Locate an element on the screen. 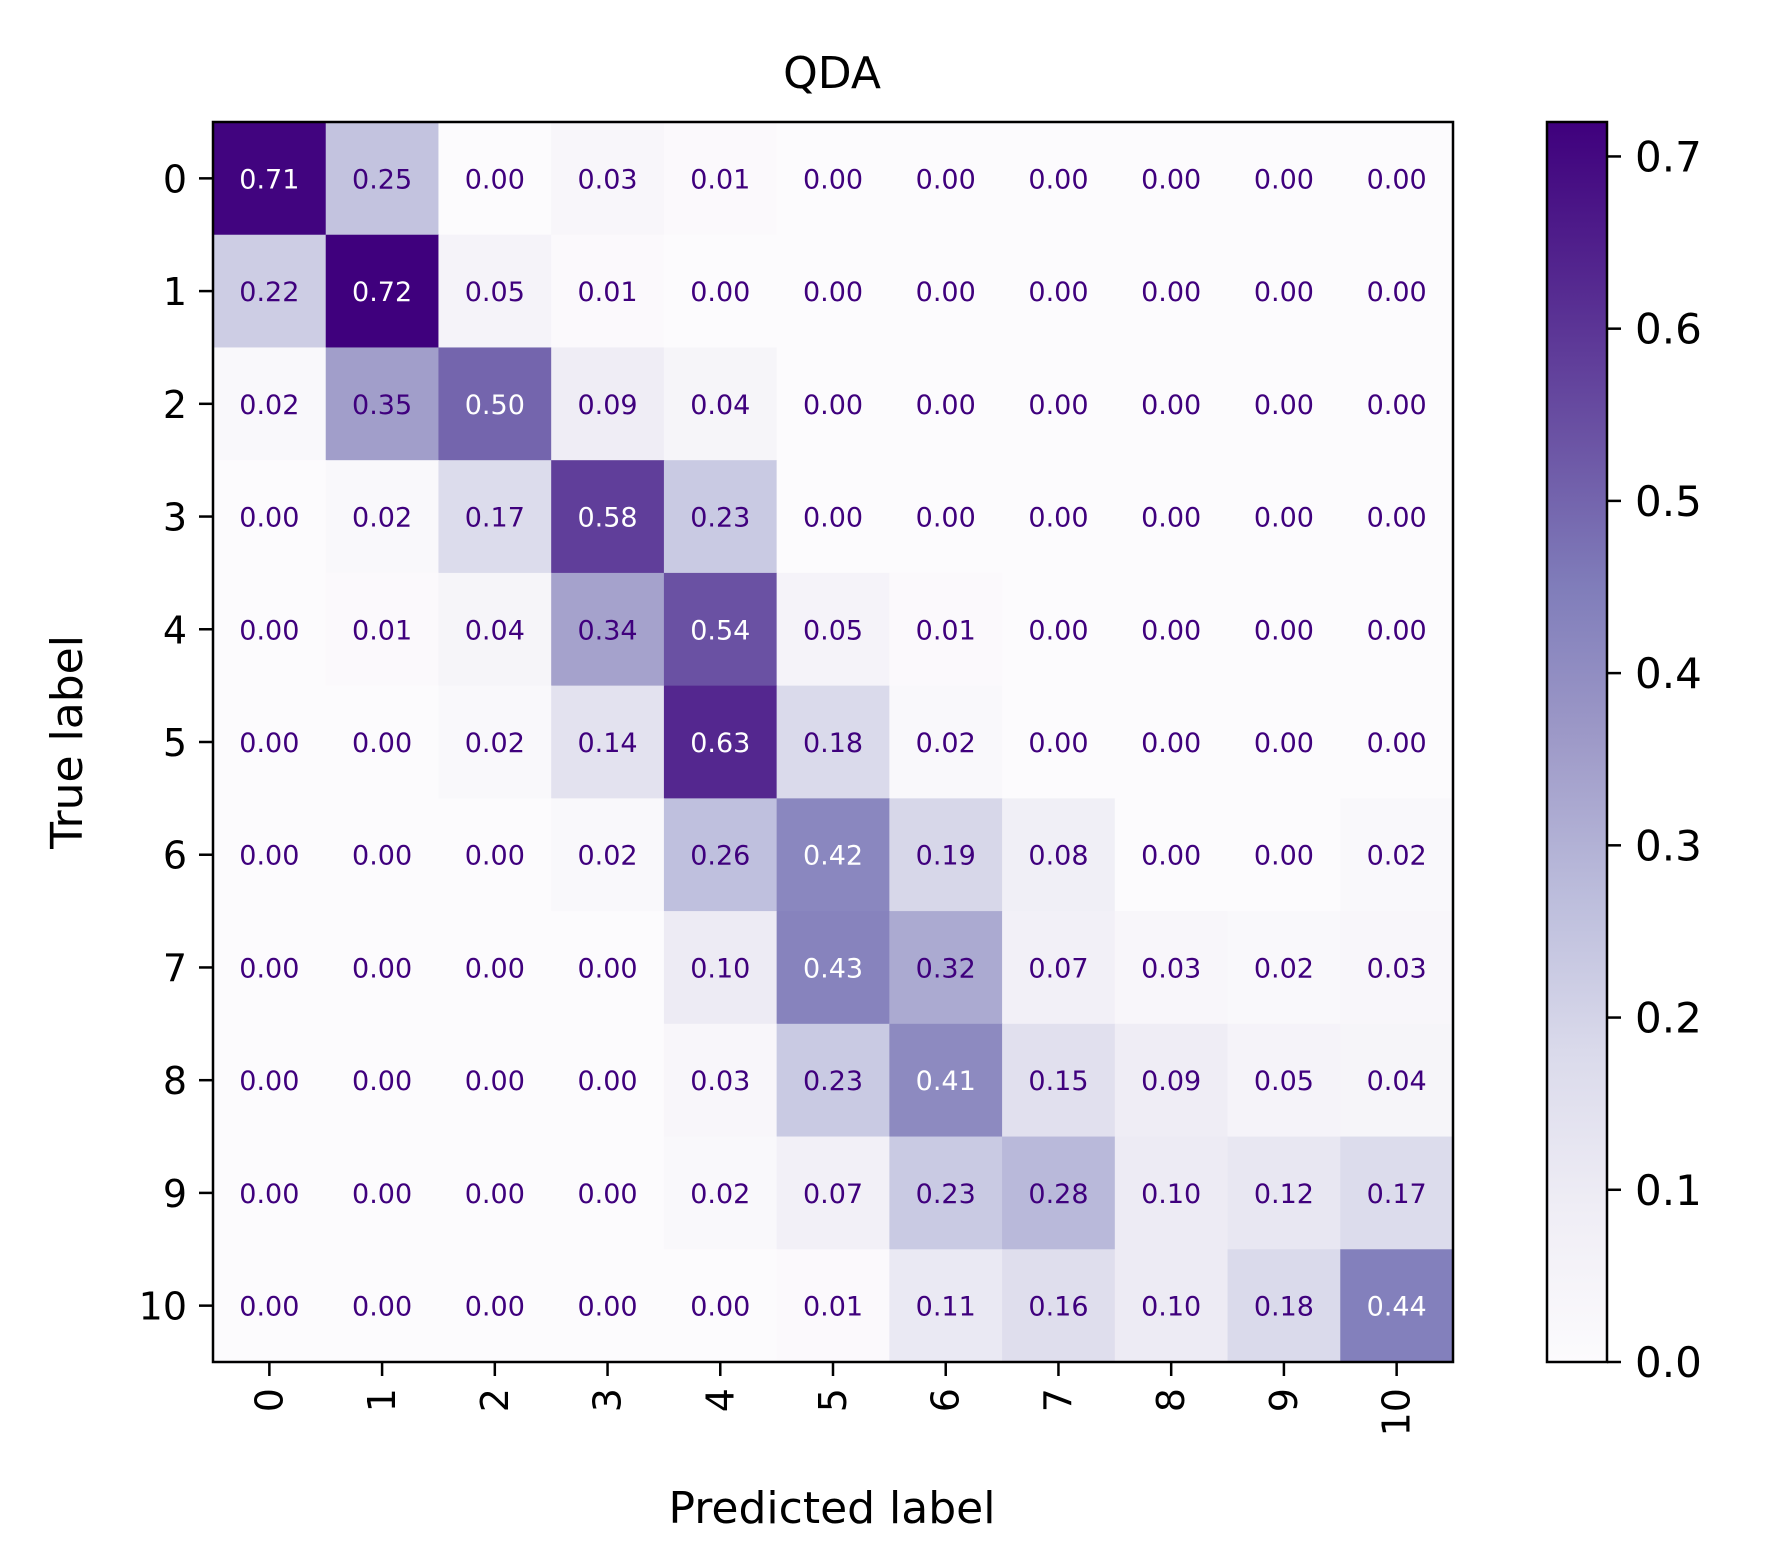 The height and width of the screenshot is (1566, 1765). x-tick-label: 8 is located at coordinates (1171, 1400).